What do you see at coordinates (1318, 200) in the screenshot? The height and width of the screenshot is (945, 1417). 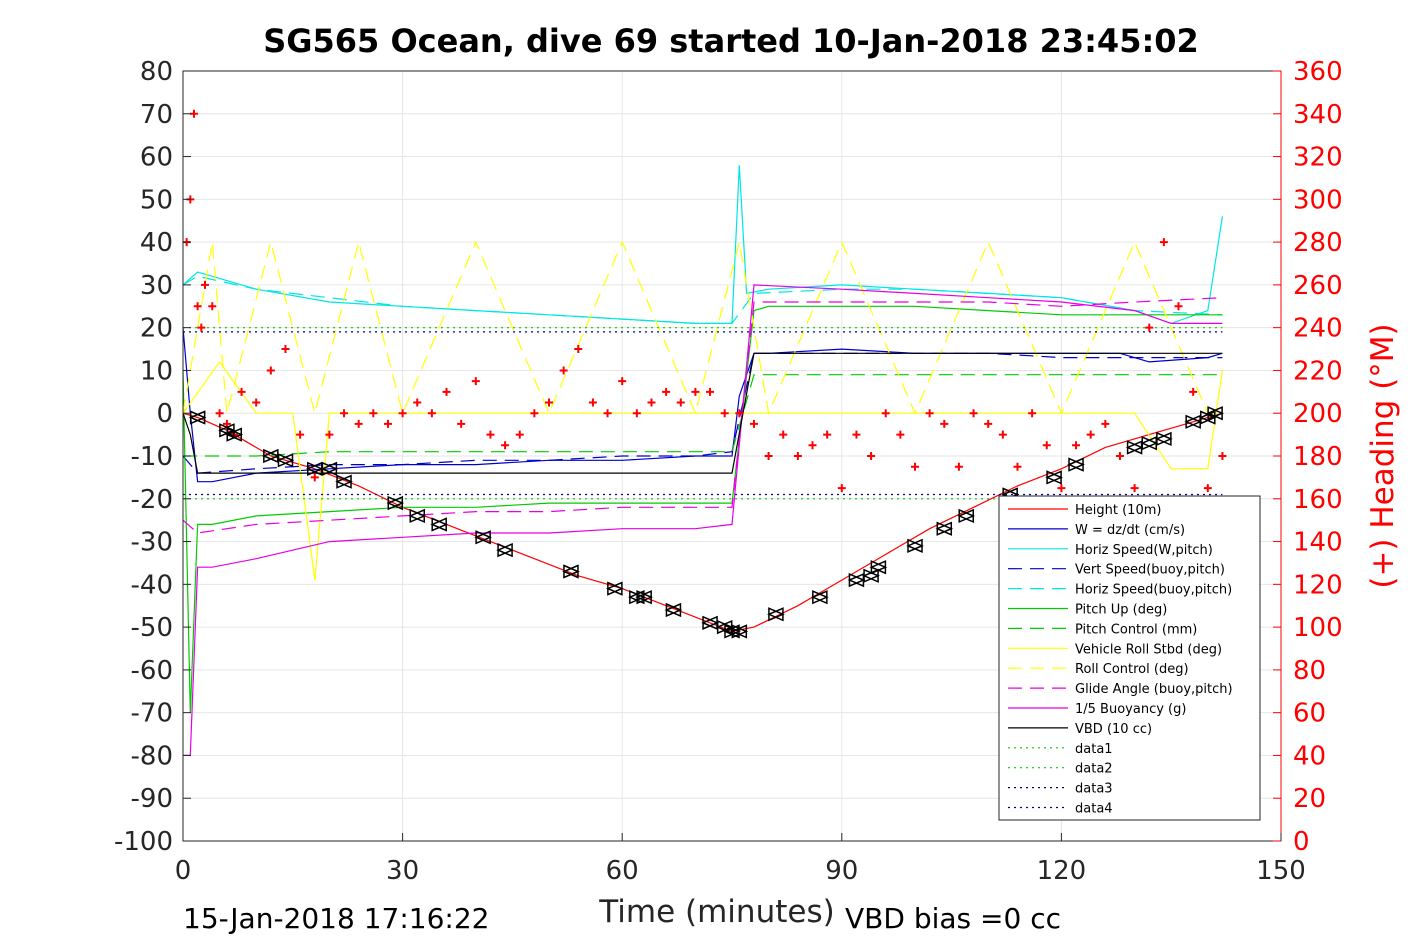 I see `y-right-tick-label: 300` at bounding box center [1318, 200].